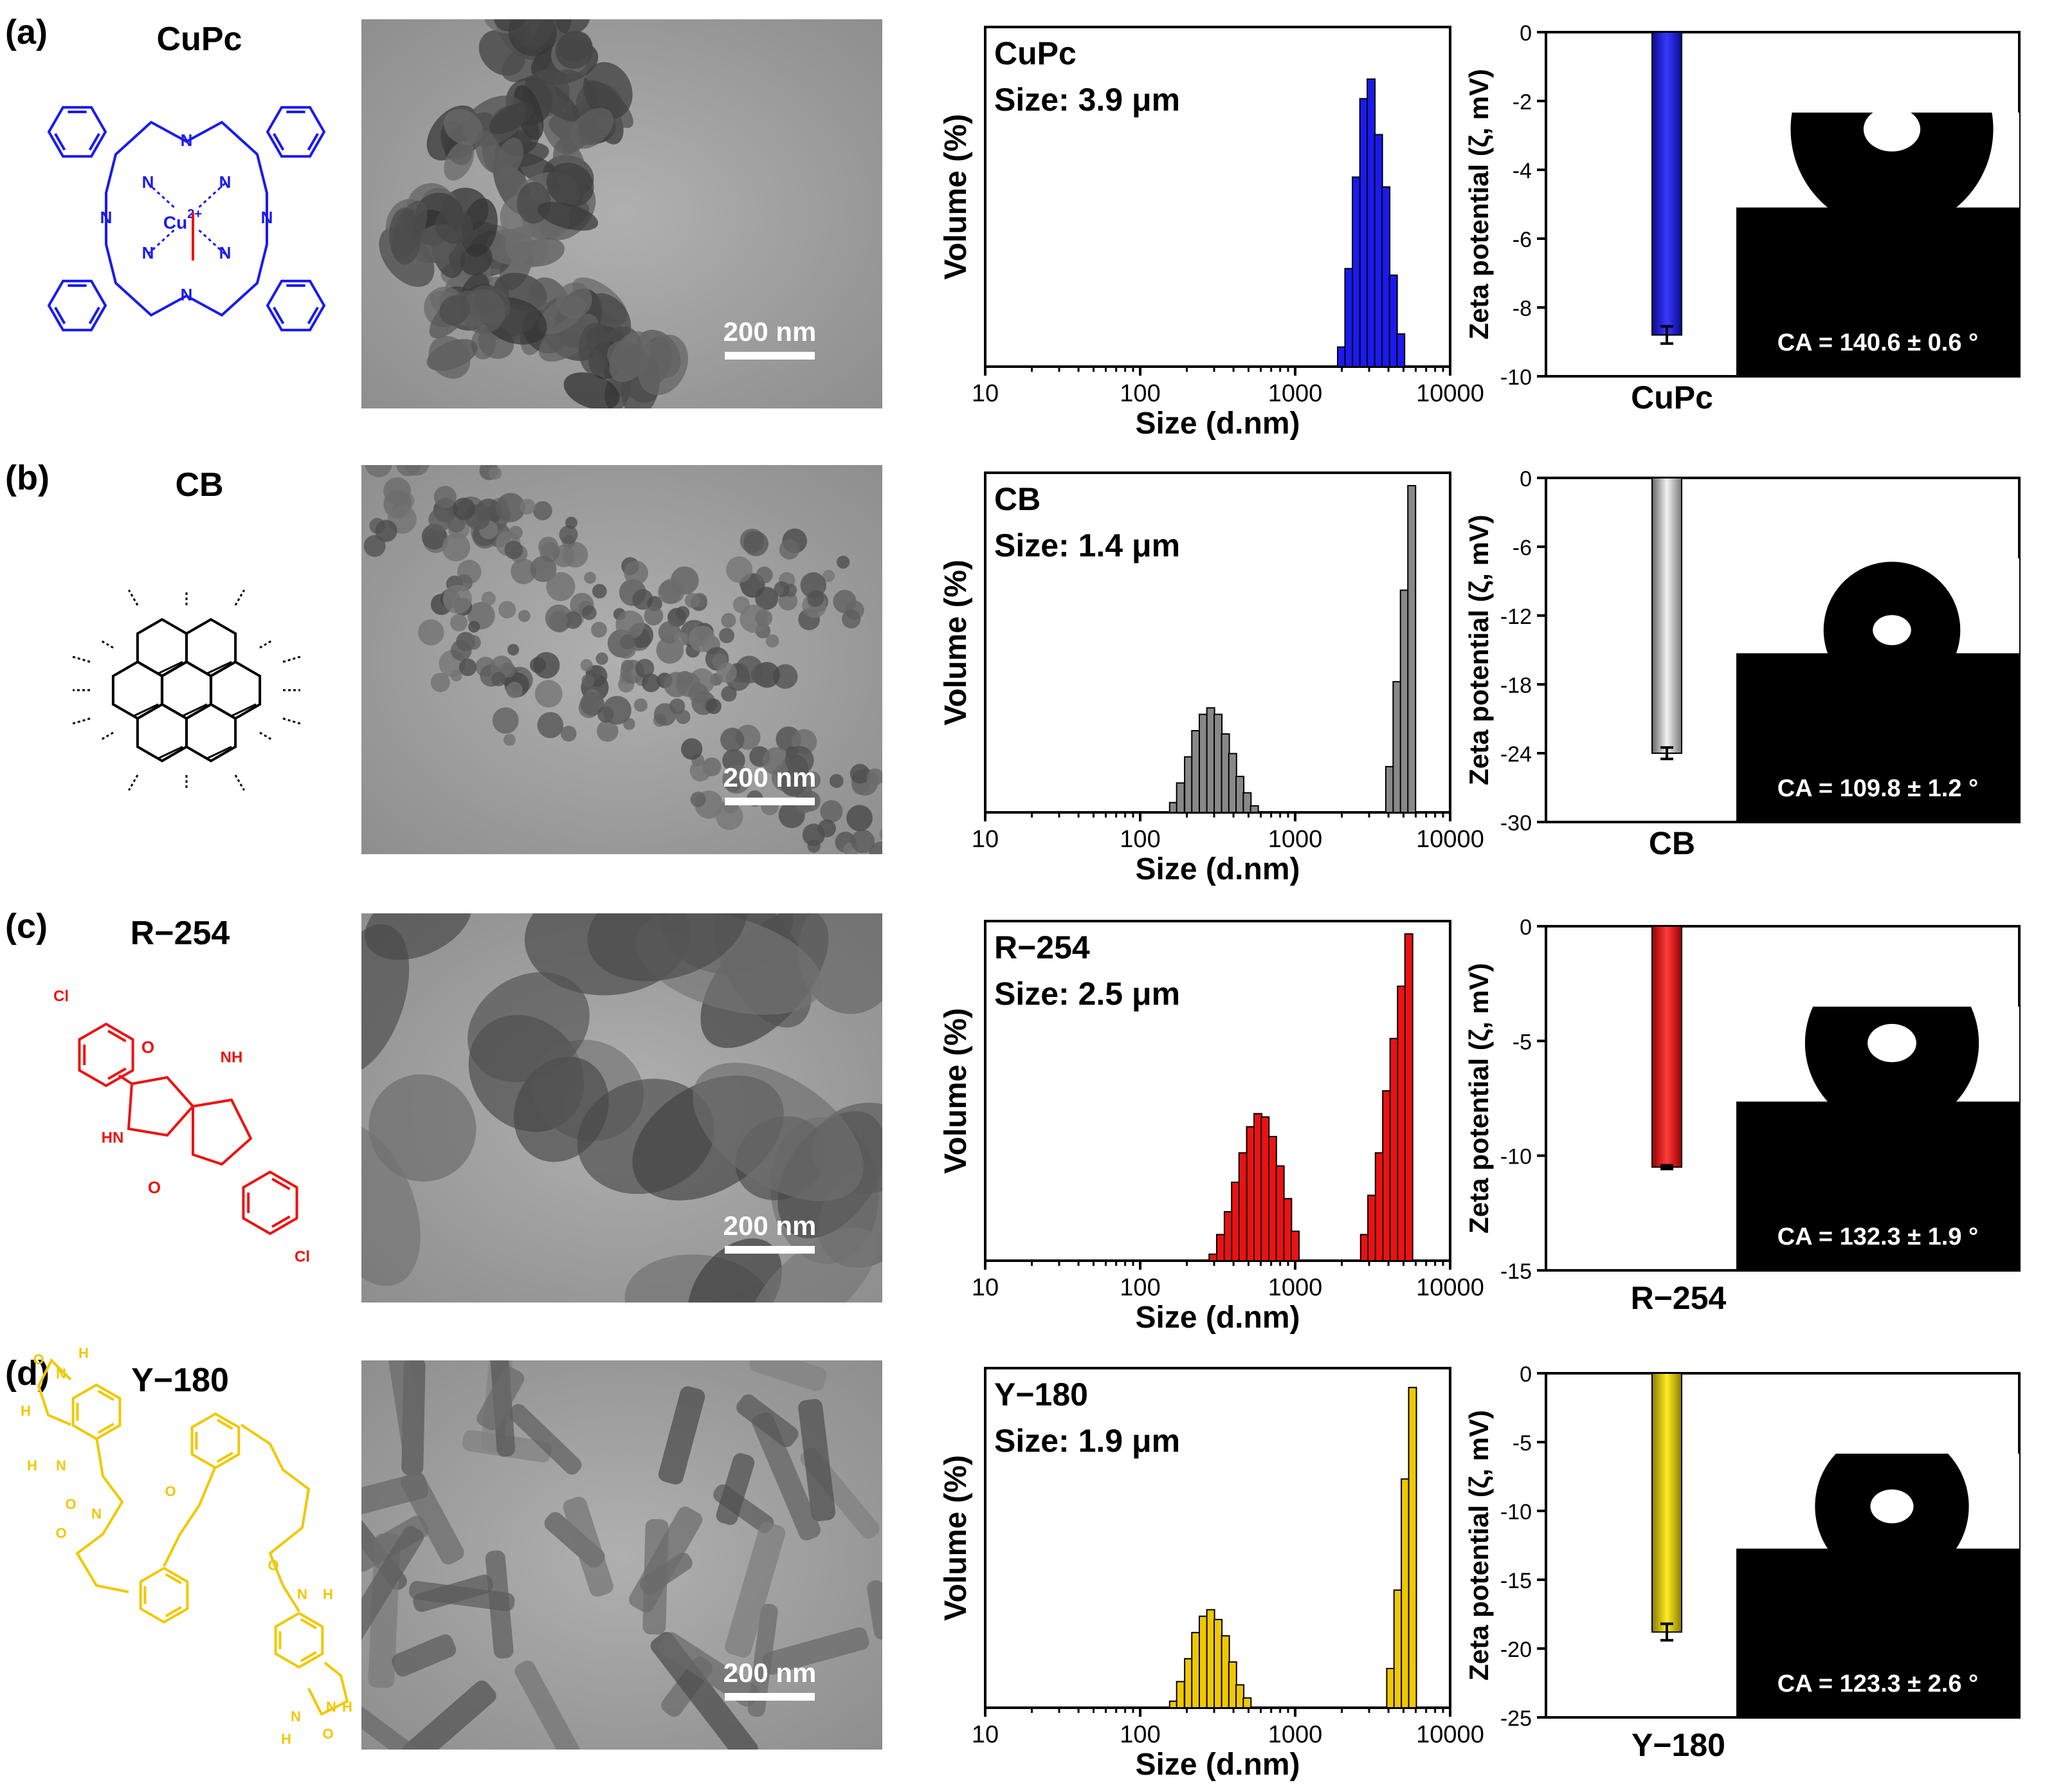 This screenshot has height=1792, width=2072. I want to click on contact-angle-substrate, so click(1877, 737).